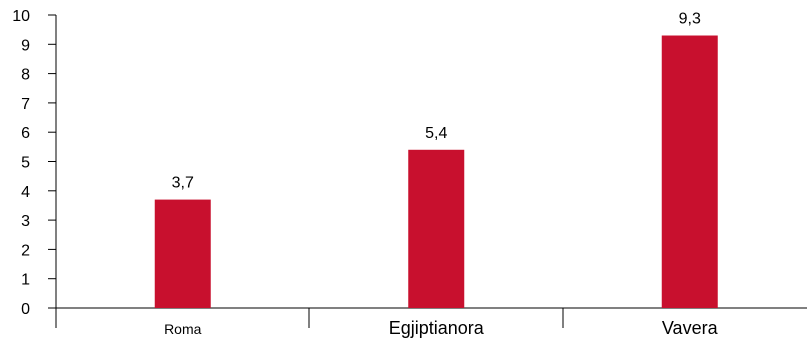 The width and height of the screenshot is (807, 340). What do you see at coordinates (25, 250) in the screenshot?
I see `y-tick-label: 2` at bounding box center [25, 250].